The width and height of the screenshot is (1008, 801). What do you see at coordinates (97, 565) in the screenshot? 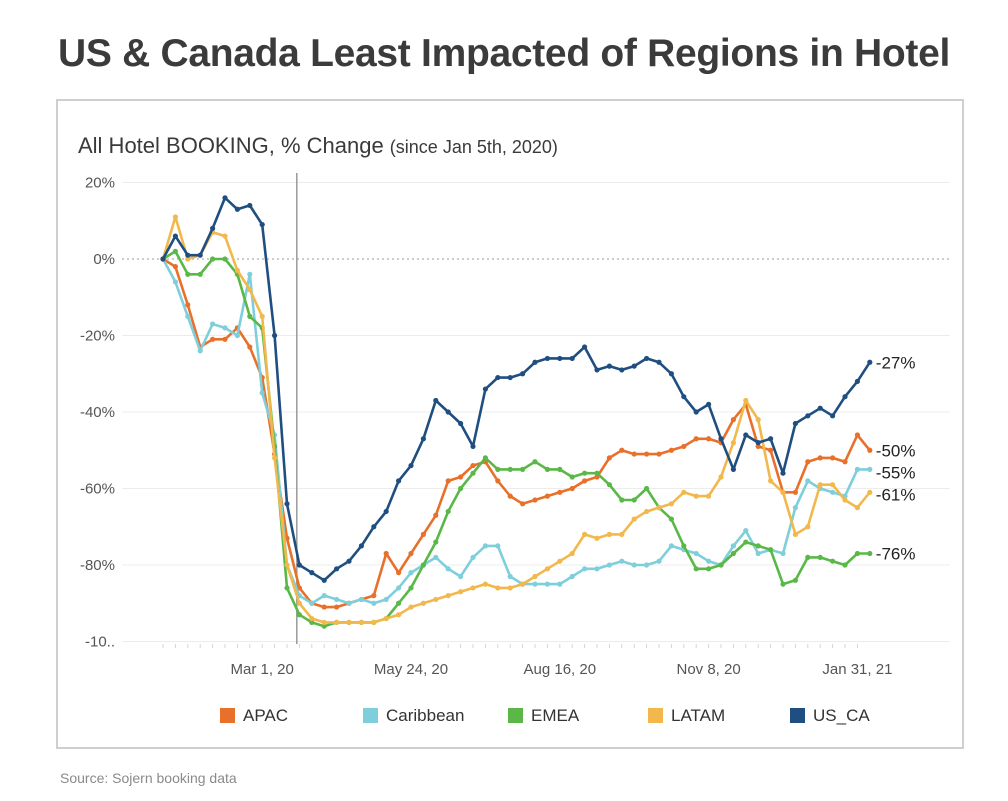
I see `y-tick-label: -80%` at bounding box center [97, 565].